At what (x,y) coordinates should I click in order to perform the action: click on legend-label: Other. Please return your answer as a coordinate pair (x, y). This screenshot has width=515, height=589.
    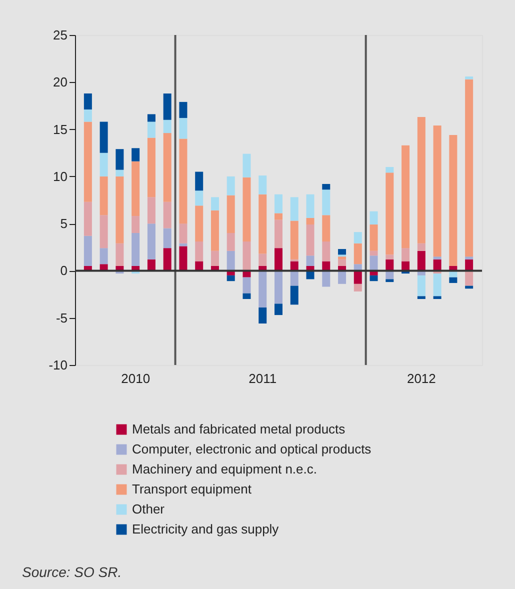
    Looking at the image, I should click on (149, 509).